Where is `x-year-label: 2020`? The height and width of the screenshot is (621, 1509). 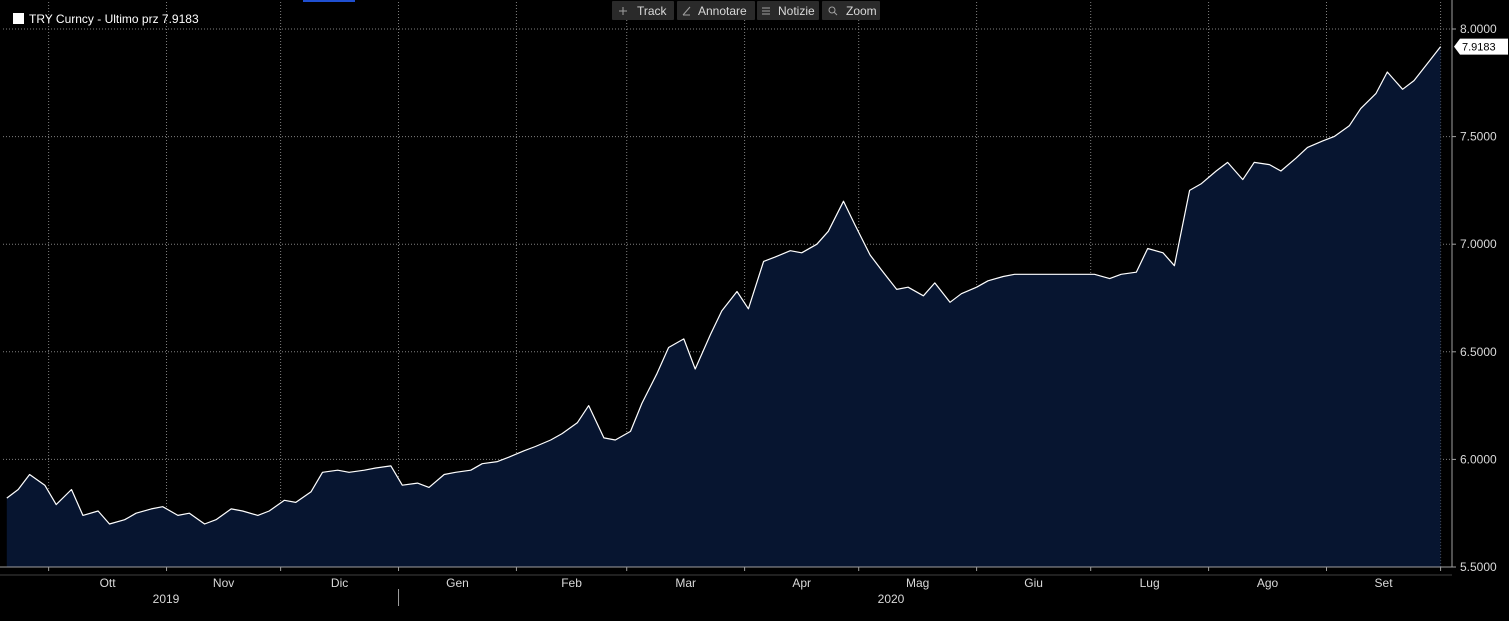 x-year-label: 2020 is located at coordinates (891, 599).